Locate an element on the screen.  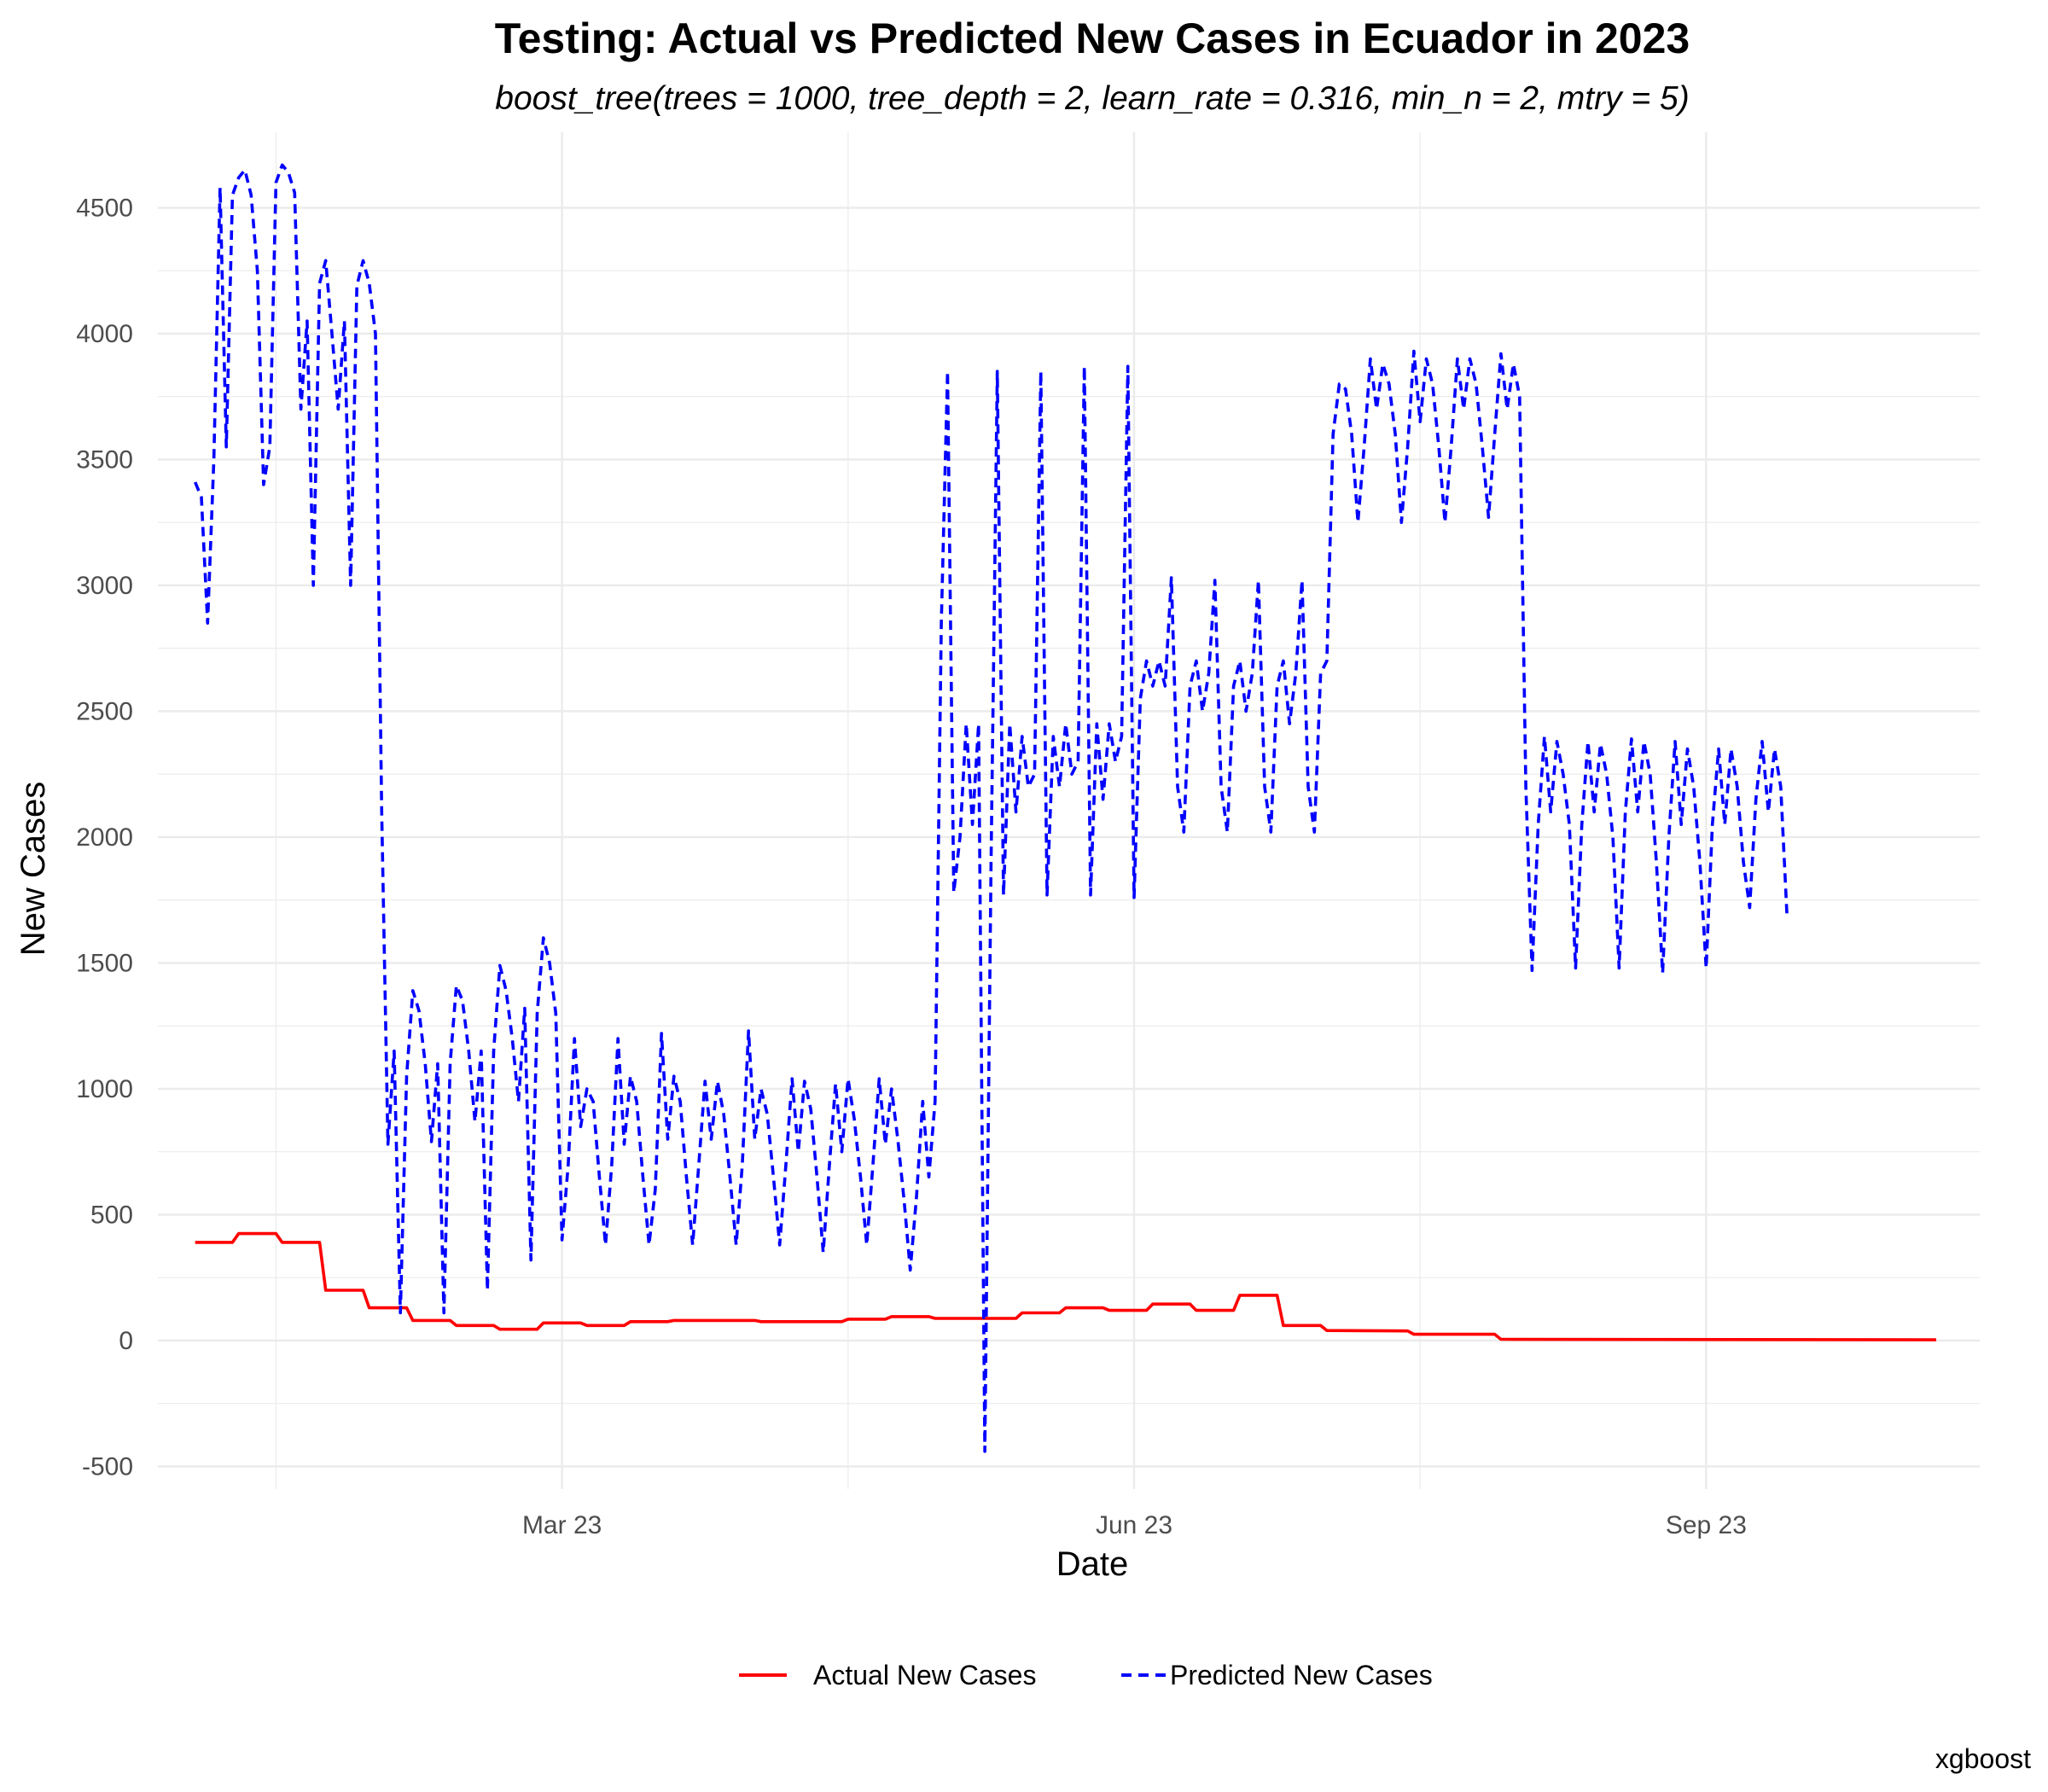
y-tick-label: 3000 is located at coordinates (104, 586).